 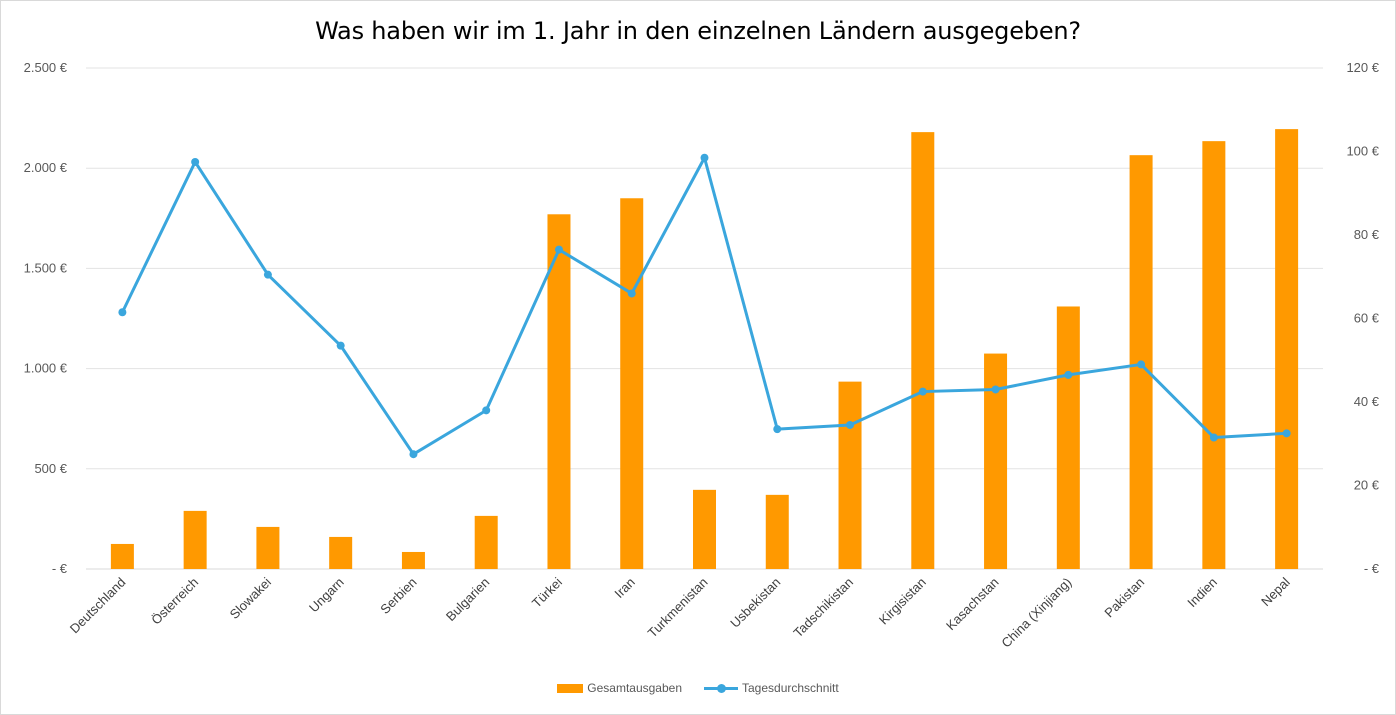 I want to click on legend-label-gesamtausgaben: Gesamtausgaben, so click(x=634, y=688).